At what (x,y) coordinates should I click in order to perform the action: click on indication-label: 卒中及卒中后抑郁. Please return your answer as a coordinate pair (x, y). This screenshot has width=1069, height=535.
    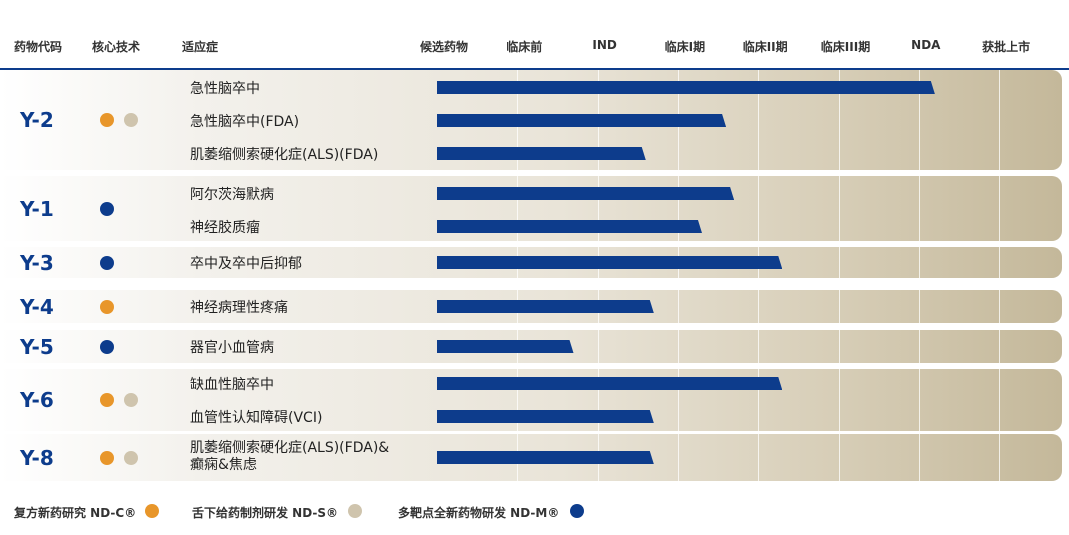
    Looking at the image, I should click on (246, 264).